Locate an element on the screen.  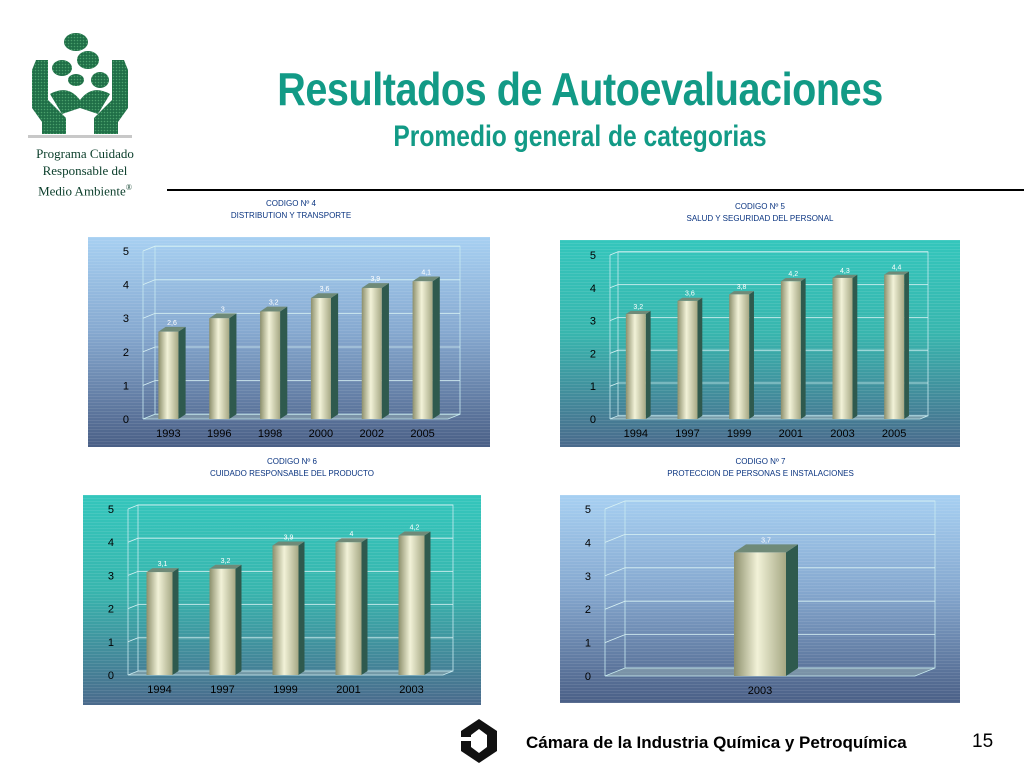
x-tick-label: 2002 is located at coordinates (372, 434).